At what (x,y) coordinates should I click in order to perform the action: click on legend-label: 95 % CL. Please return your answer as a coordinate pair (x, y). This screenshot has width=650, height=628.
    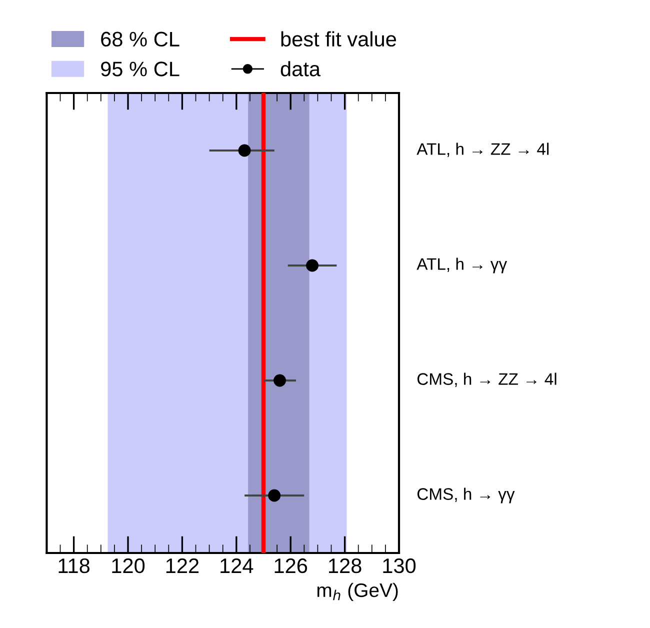
    Looking at the image, I should click on (140, 69).